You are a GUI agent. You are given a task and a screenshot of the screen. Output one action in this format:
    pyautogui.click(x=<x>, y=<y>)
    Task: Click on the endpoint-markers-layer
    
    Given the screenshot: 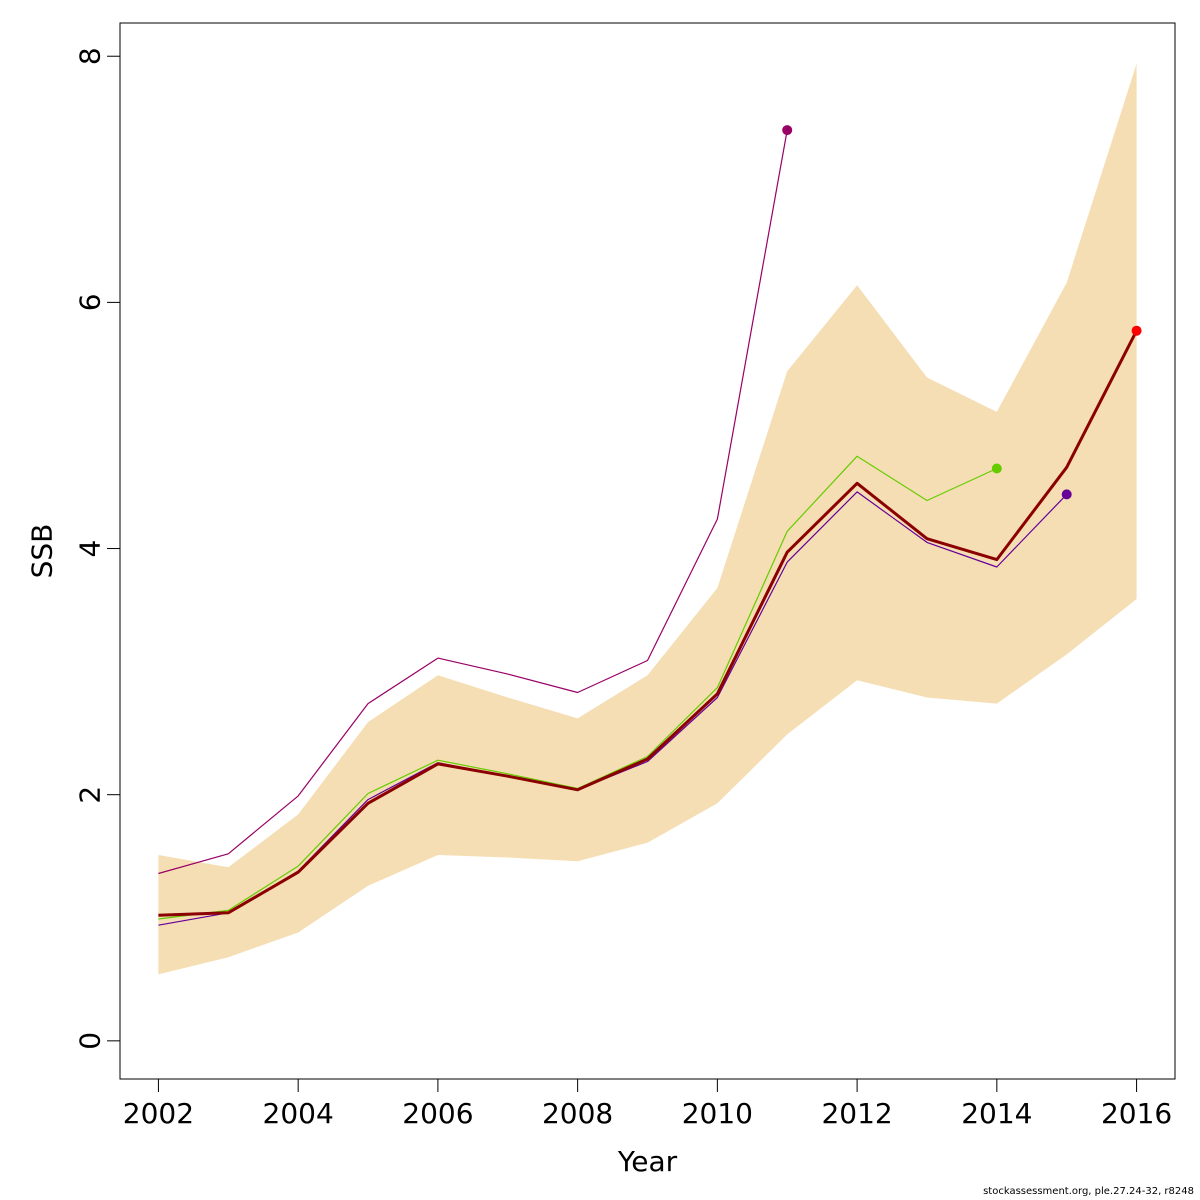 What is the action you would take?
    pyautogui.click(x=962, y=312)
    